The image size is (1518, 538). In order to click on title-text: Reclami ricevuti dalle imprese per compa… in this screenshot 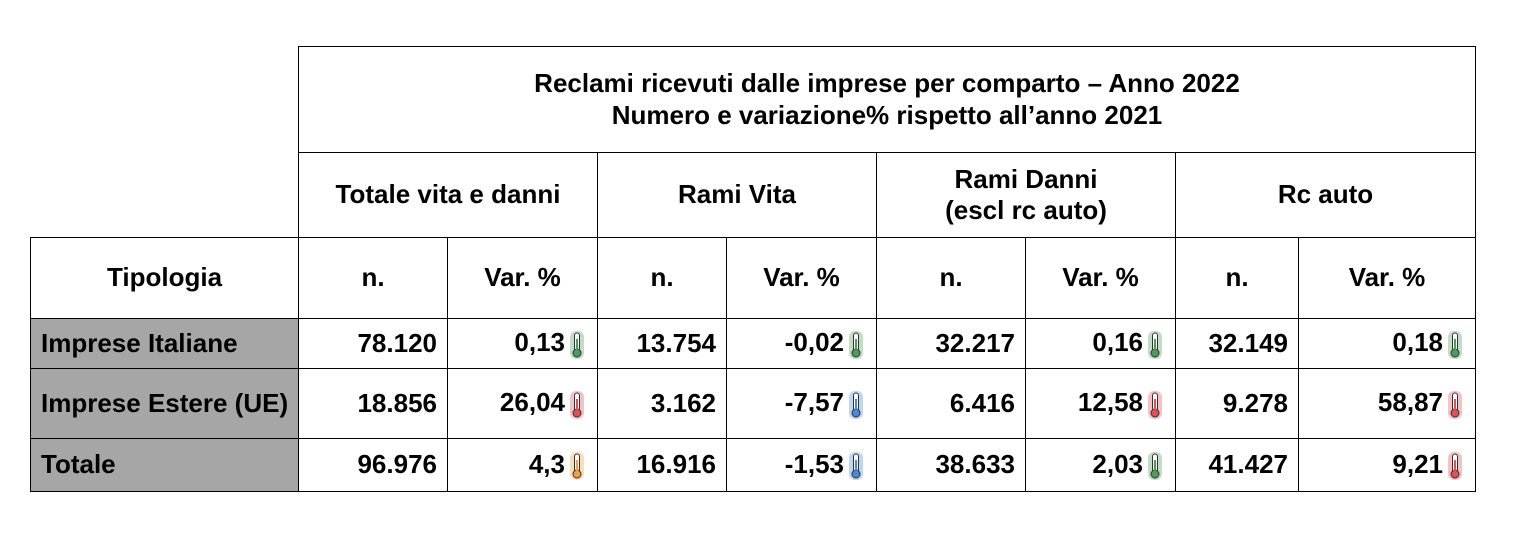, I will do `click(887, 83)`.